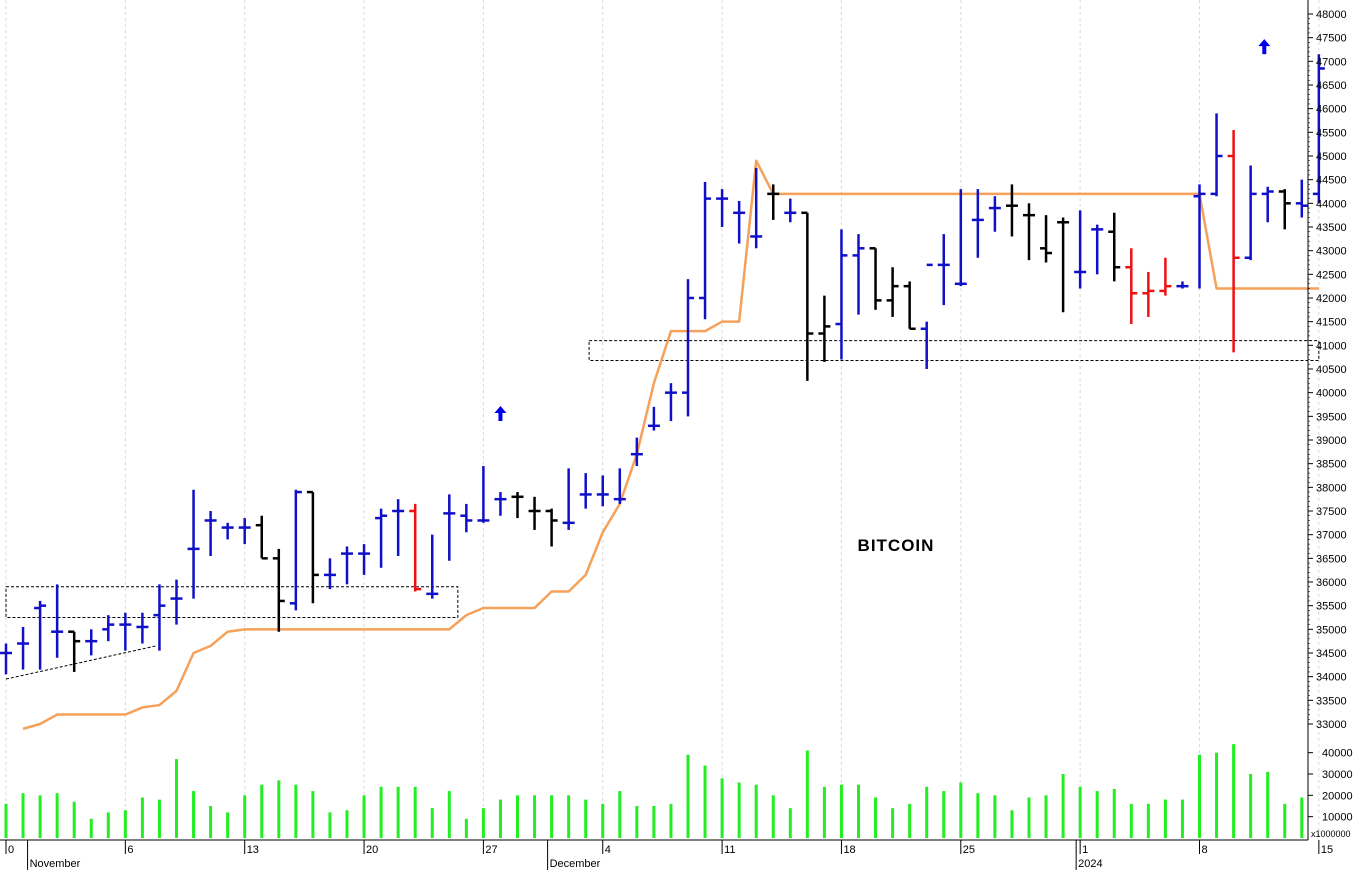 Image resolution: width=1358 pixels, height=870 pixels. I want to click on price-tick-label: 33500, so click(1331, 701).